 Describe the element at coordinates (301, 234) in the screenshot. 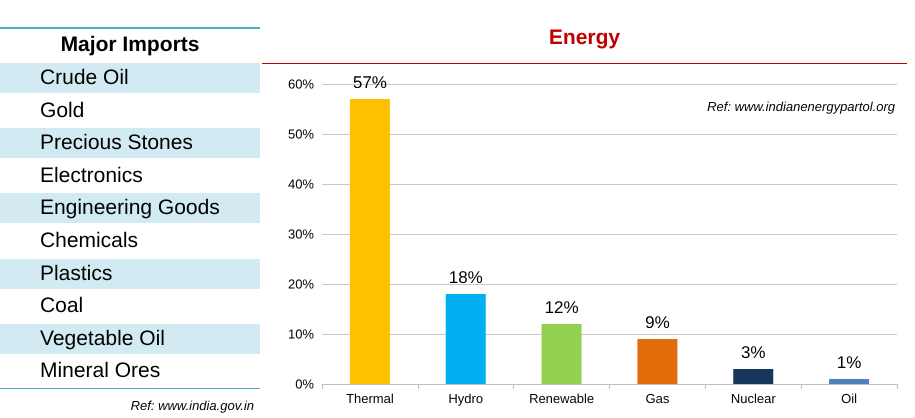

I see `y-tick-label: 30%` at that location.